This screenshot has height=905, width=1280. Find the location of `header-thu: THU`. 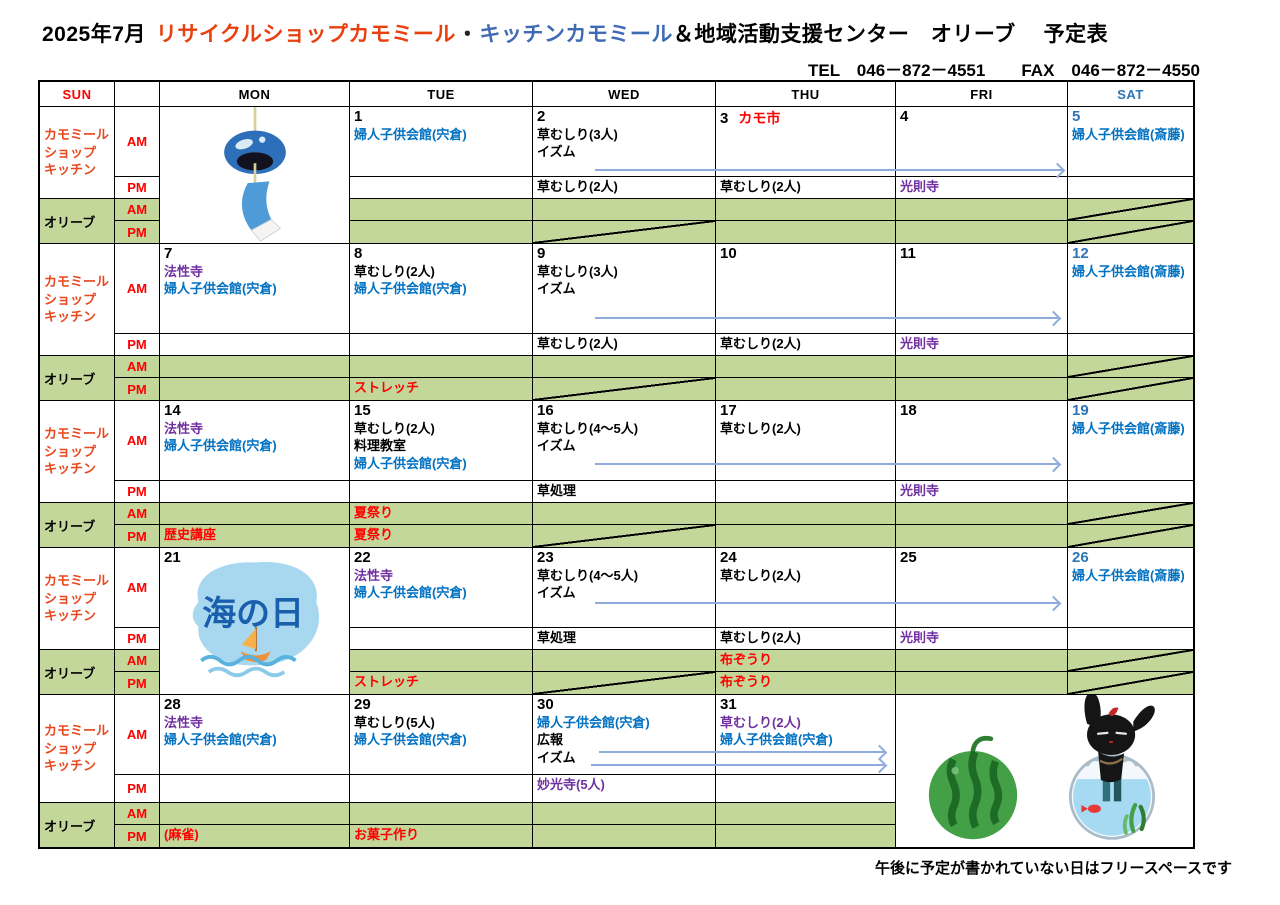

header-thu: THU is located at coordinates (806, 94).